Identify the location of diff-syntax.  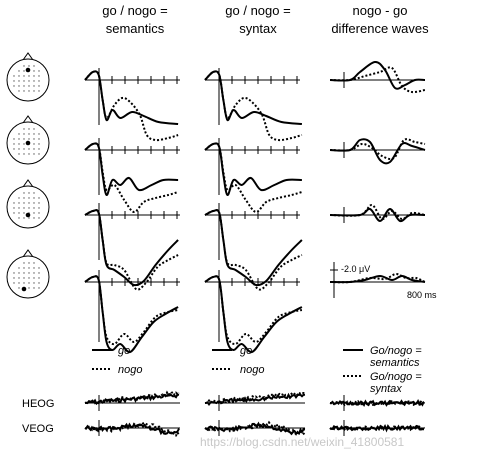
(377, 149).